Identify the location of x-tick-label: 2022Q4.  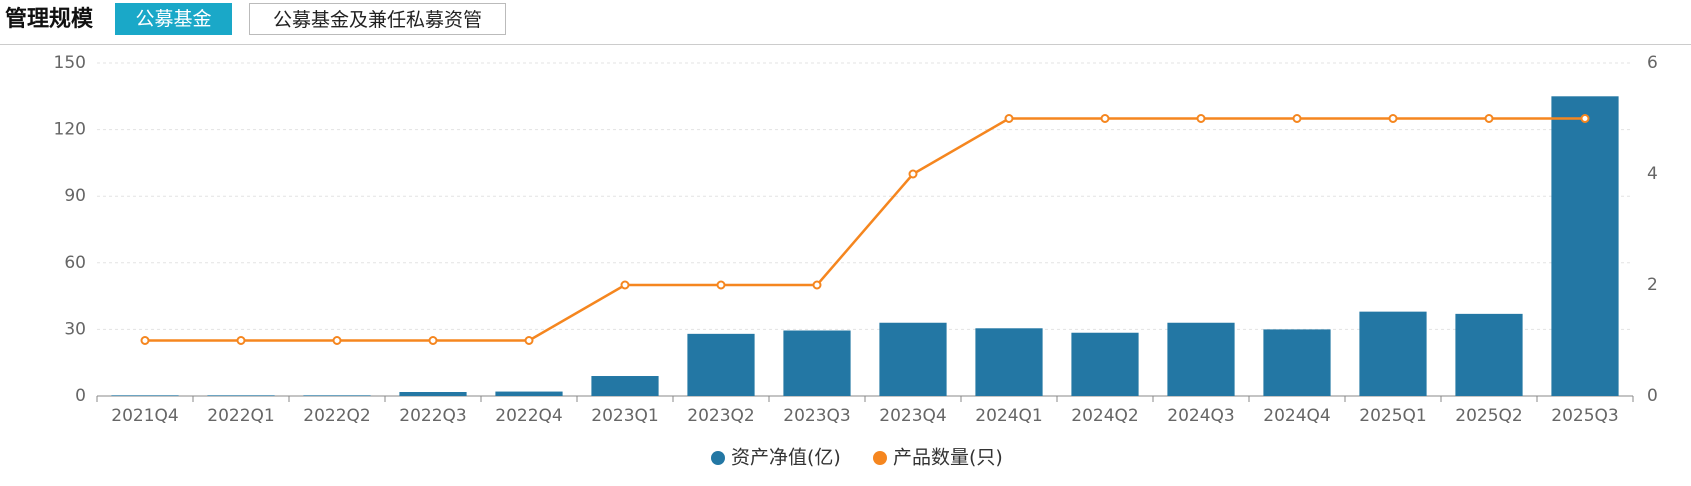
(528, 416).